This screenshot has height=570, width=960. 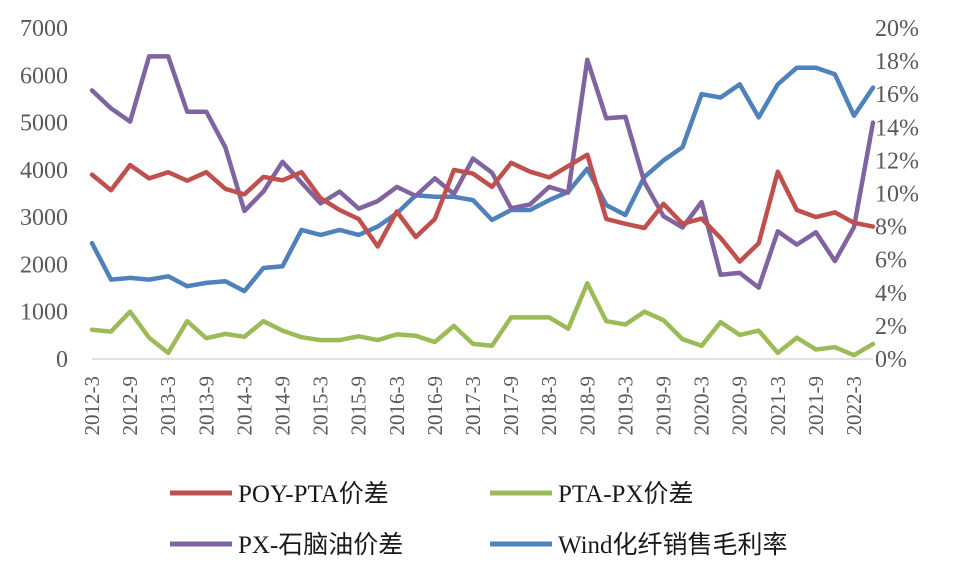 What do you see at coordinates (92, 406) in the screenshot?
I see `x-tick-label: 2012-3` at bounding box center [92, 406].